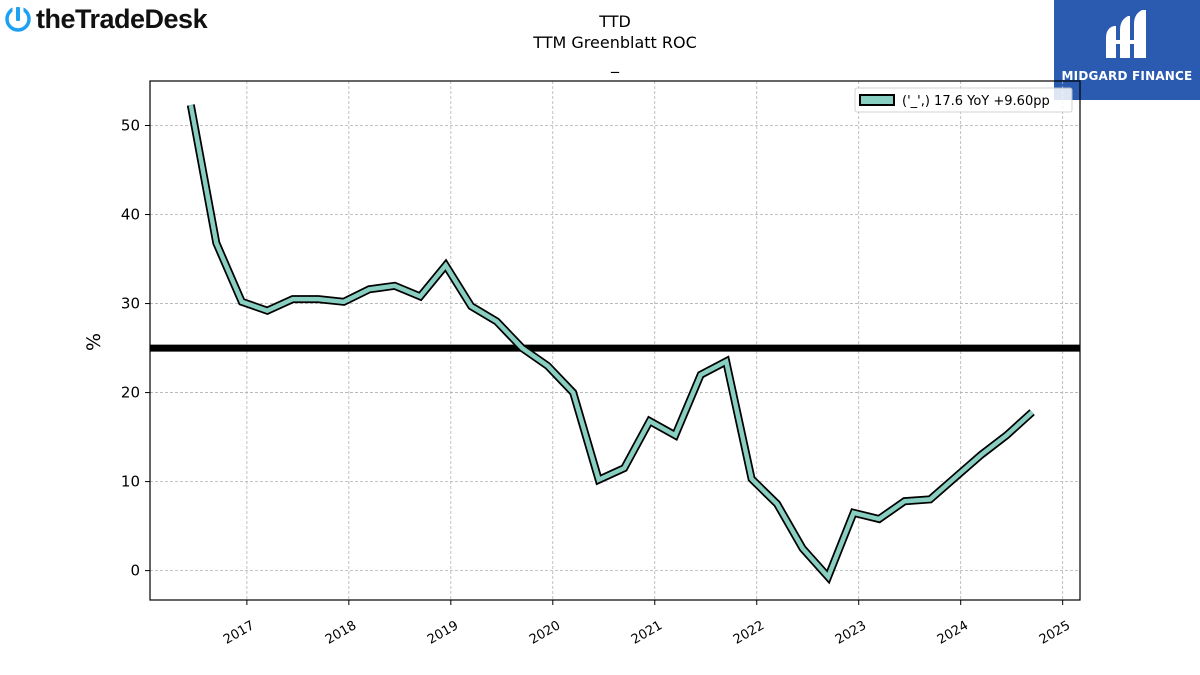  Describe the element at coordinates (341, 633) in the screenshot. I see `x-tick-label: 2018` at that location.